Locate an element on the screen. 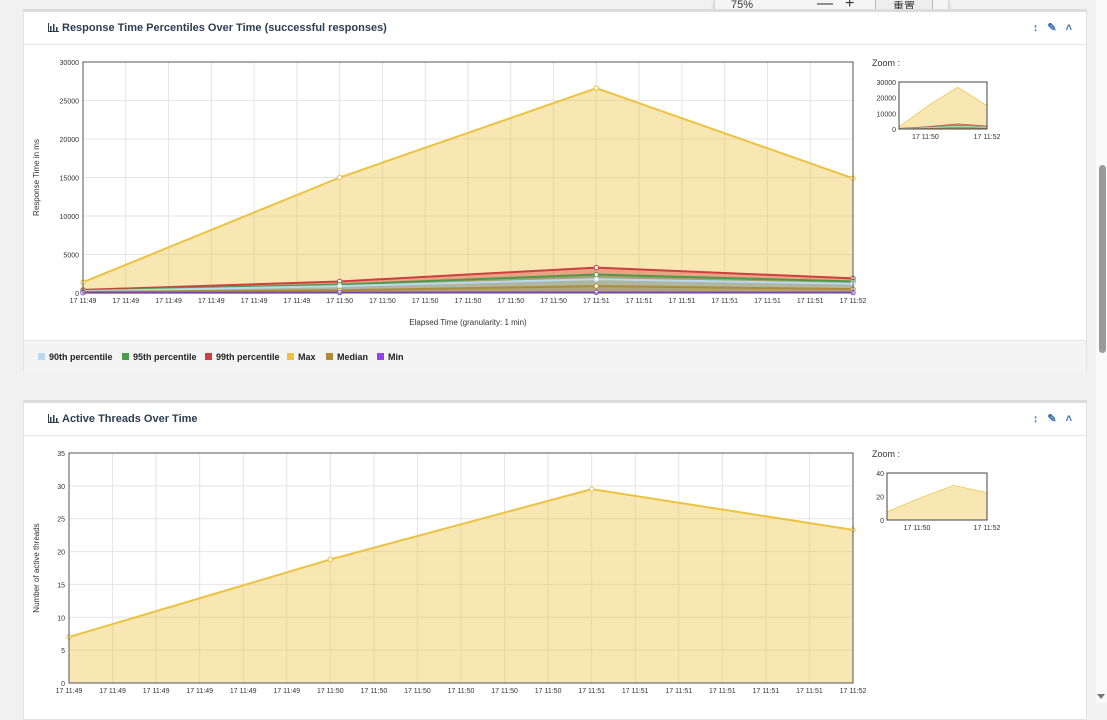  zoom-y-tick-label: 20000 is located at coordinates (887, 99).